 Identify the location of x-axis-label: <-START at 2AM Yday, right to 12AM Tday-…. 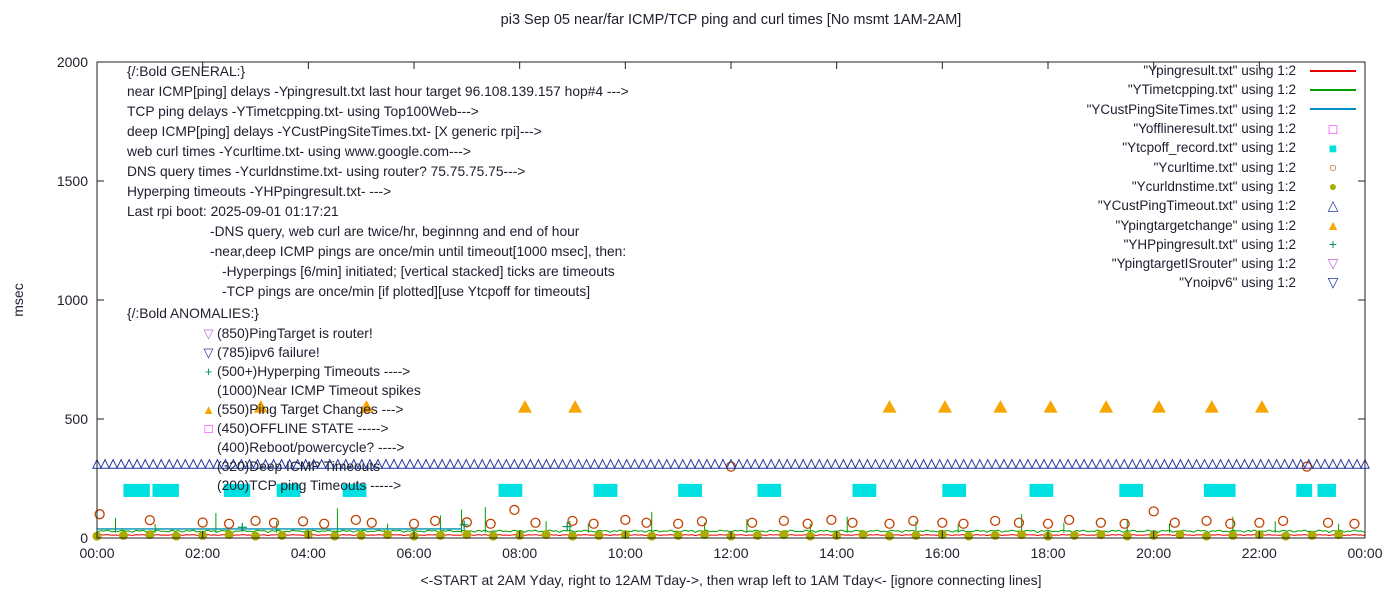
(731, 580).